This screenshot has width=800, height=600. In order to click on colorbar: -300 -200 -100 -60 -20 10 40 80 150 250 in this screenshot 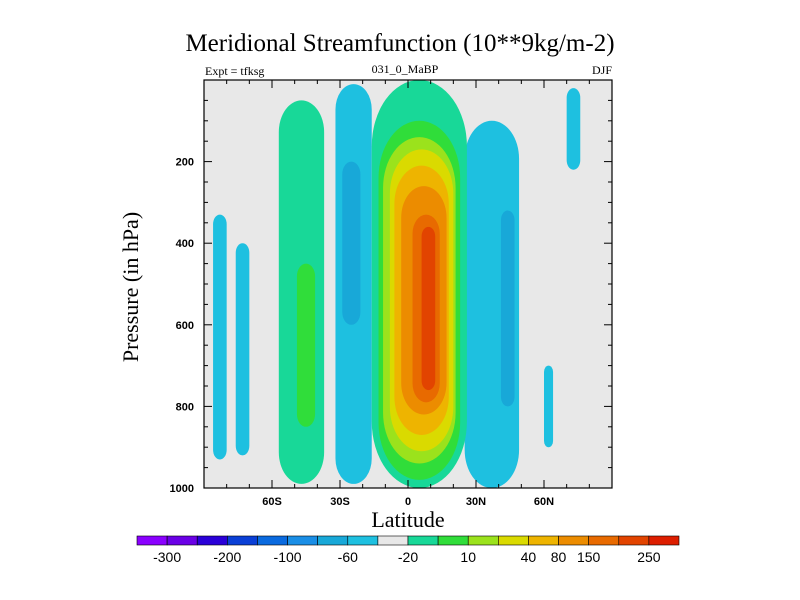, I will do `click(408, 550)`.